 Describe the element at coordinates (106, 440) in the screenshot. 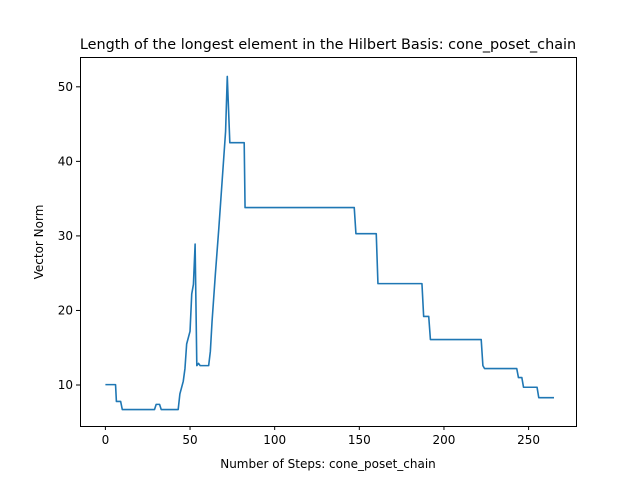

I see `x-tick-label: 0` at that location.